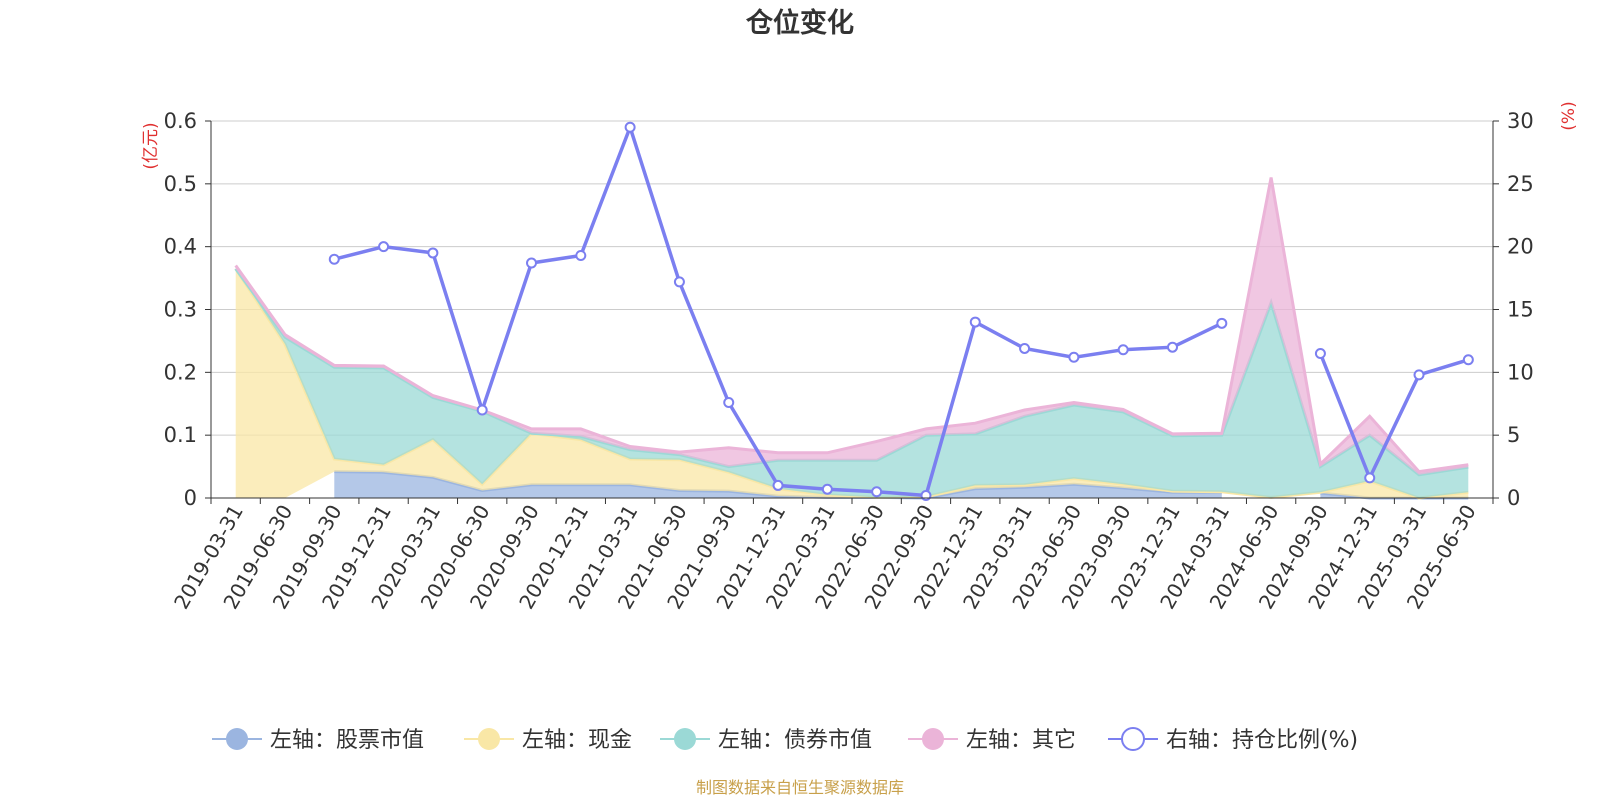 This screenshot has width=1600, height=800. Describe the element at coordinates (180, 435) in the screenshot. I see `left-axis-tick-label: 0.1` at that location.